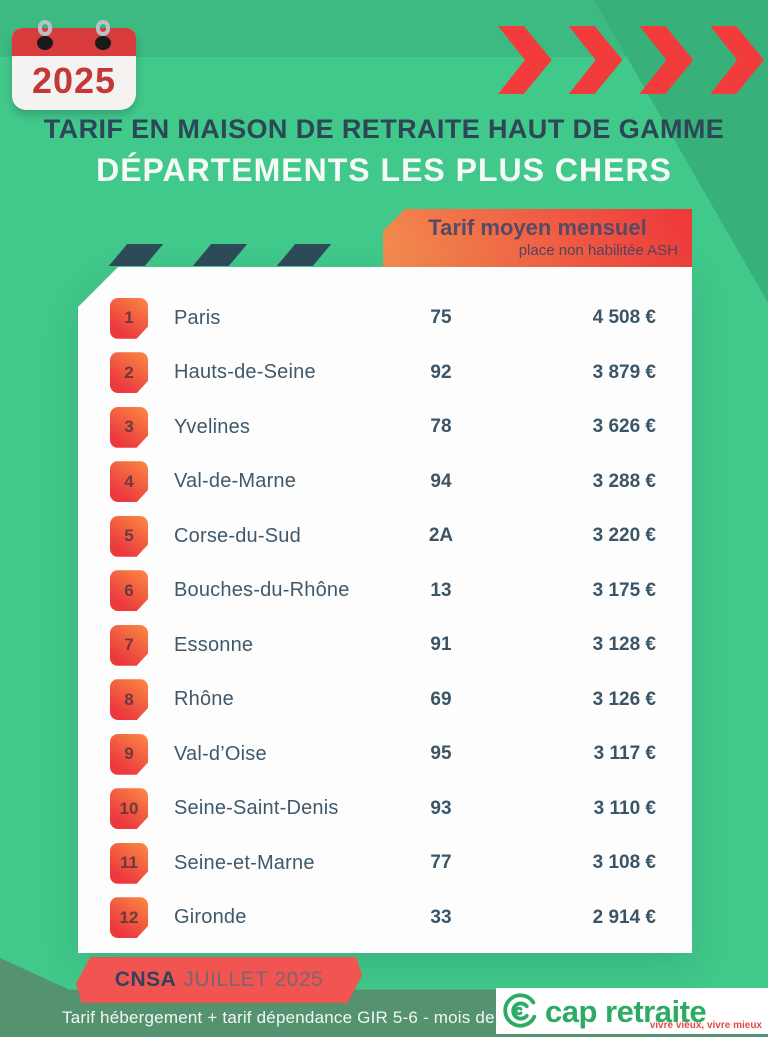 This screenshot has width=768, height=1037. Describe the element at coordinates (624, 645) in the screenshot. I see `price-value: 3 128 €` at that location.